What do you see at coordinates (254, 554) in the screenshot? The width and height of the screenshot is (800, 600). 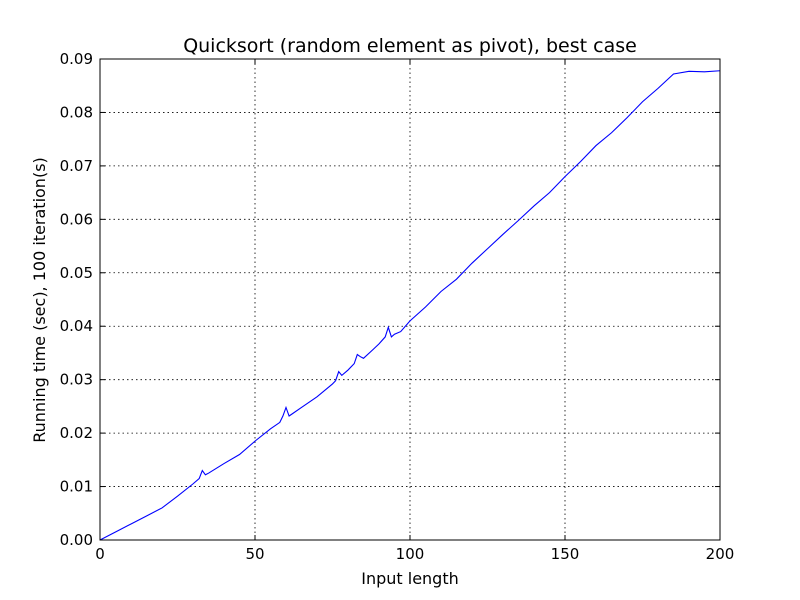 I see `x-tick-label: 50` at bounding box center [254, 554].